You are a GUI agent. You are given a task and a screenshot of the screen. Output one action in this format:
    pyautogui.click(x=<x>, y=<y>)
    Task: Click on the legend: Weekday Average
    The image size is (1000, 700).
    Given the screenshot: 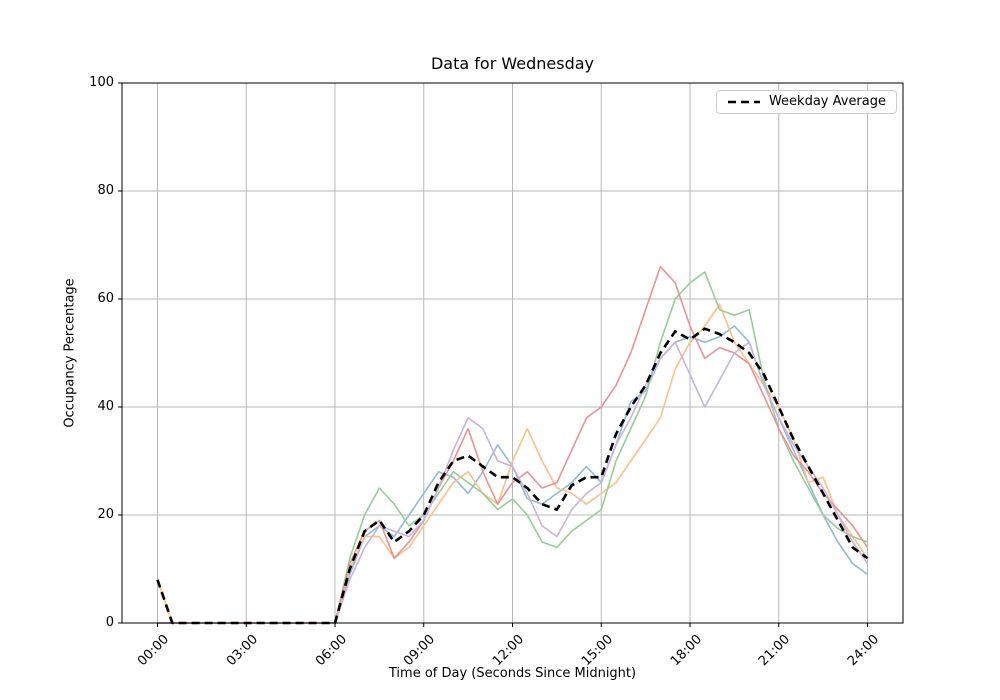 What is the action you would take?
    pyautogui.click(x=806, y=102)
    